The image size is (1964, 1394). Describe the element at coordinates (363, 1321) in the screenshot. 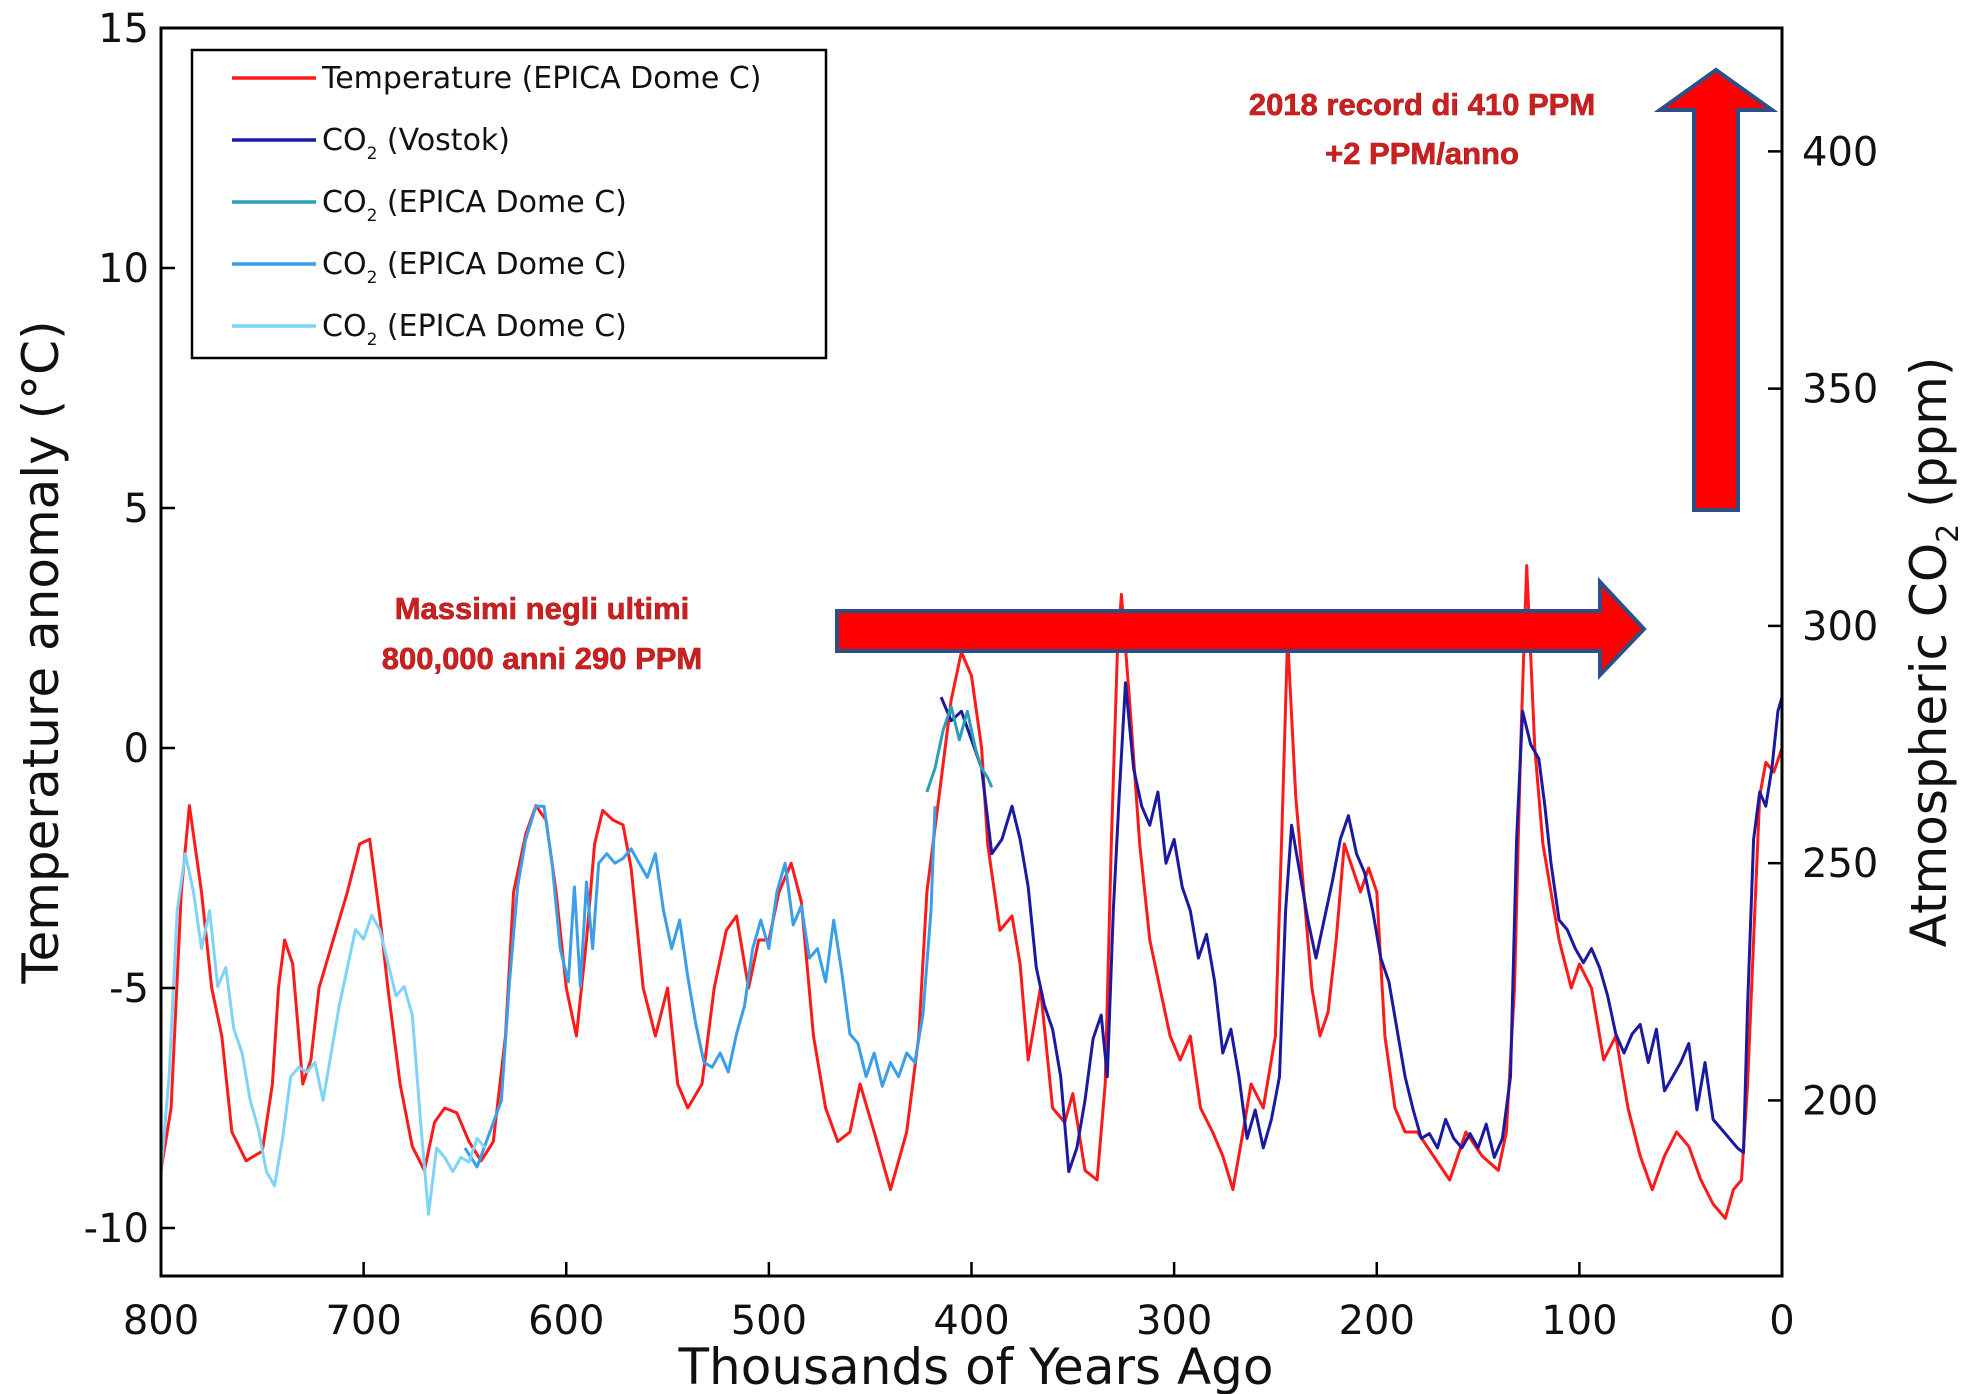

I see `x-tick-label: 700` at that location.